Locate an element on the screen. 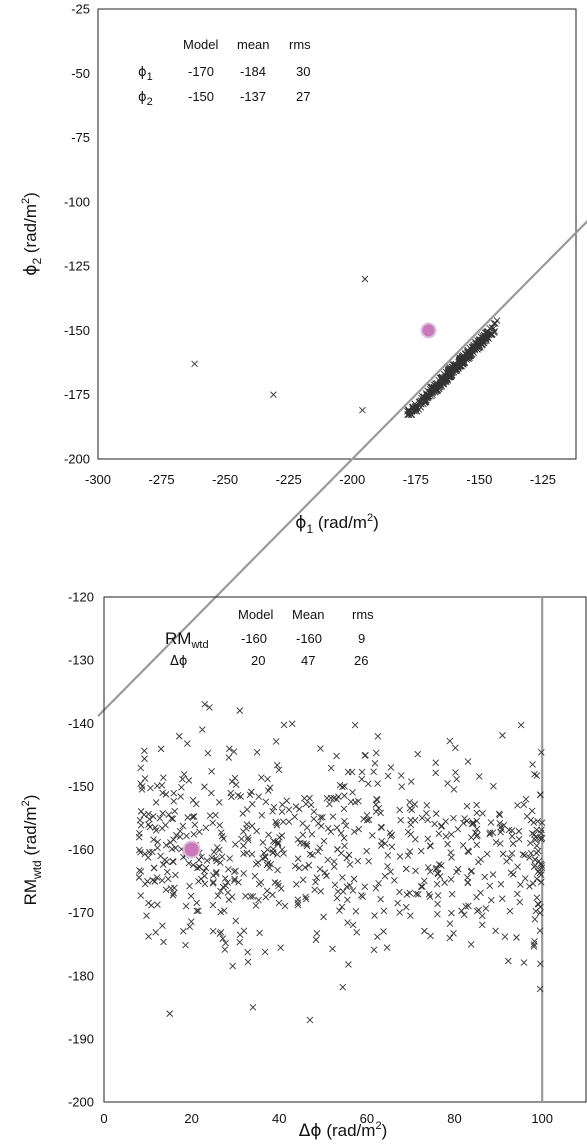 This screenshot has width=587, height=1146. y-label-symbol: ϕ is located at coordinates (31, 270).